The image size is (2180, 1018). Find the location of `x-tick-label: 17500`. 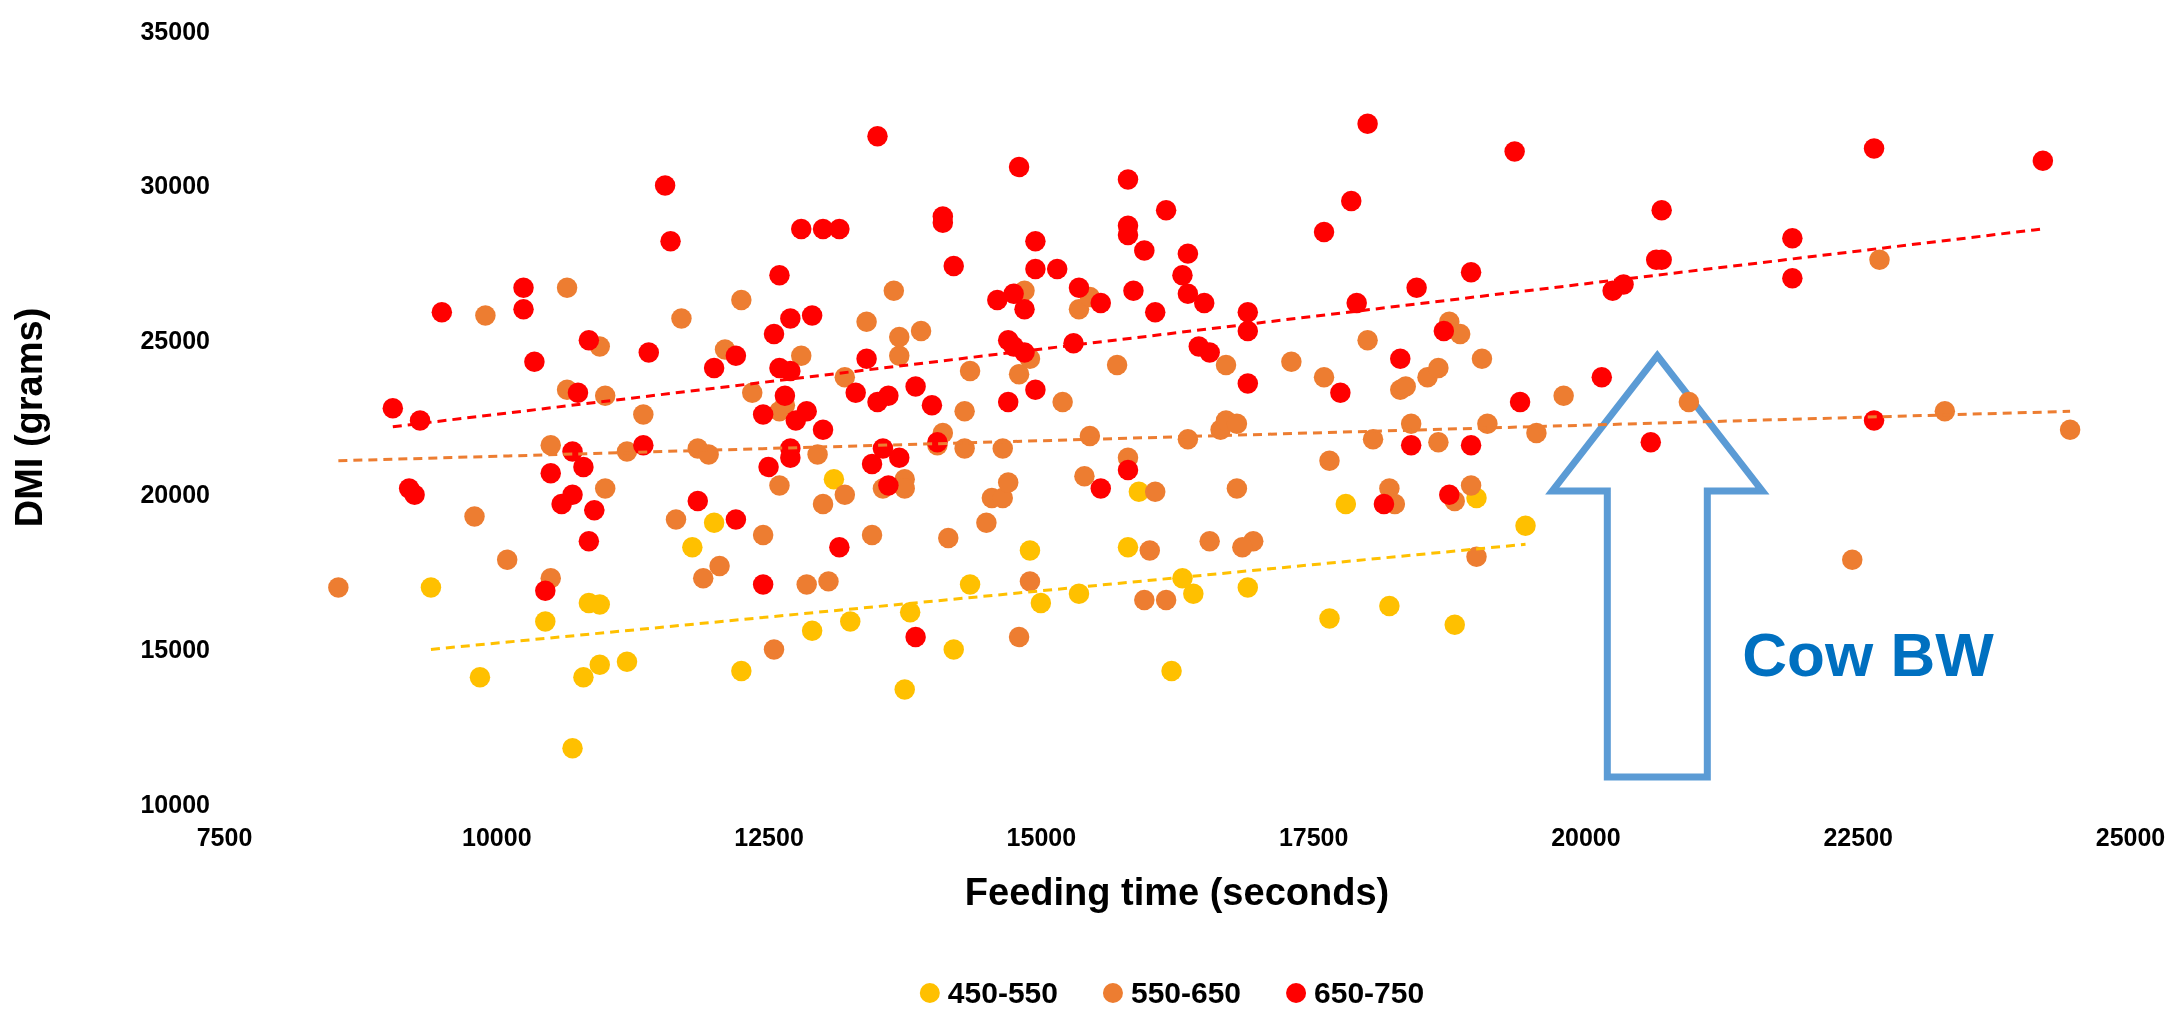

x-tick-label: 17500 is located at coordinates (1313, 836).